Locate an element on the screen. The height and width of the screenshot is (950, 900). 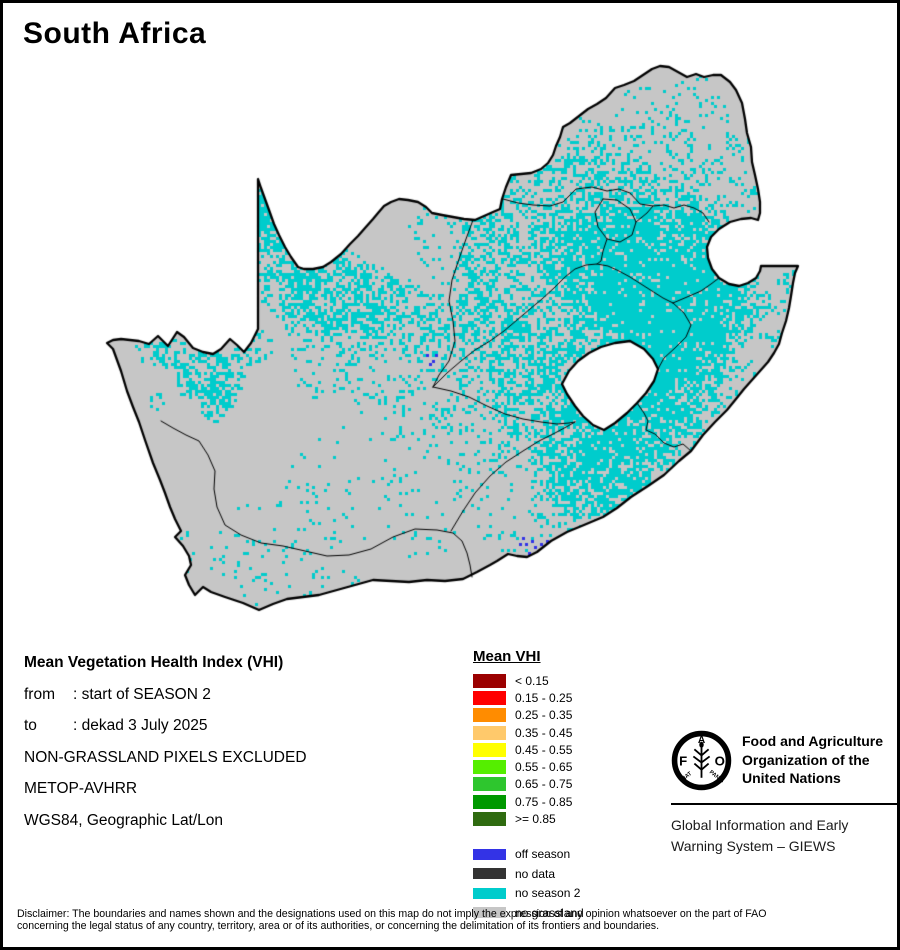
legend-class-row: >= 0.85 is located at coordinates (528, 818).